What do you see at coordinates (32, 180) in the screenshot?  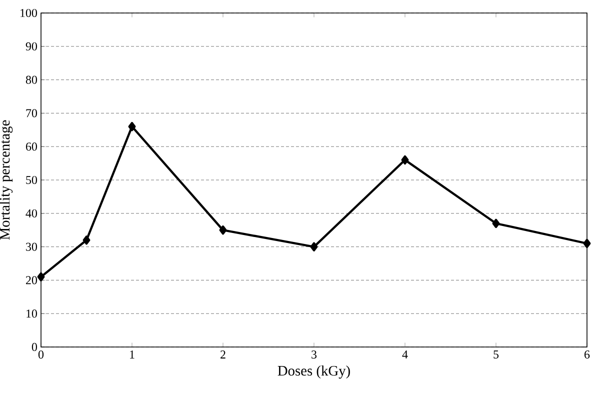 I see `y-tick-label: 50` at bounding box center [32, 180].